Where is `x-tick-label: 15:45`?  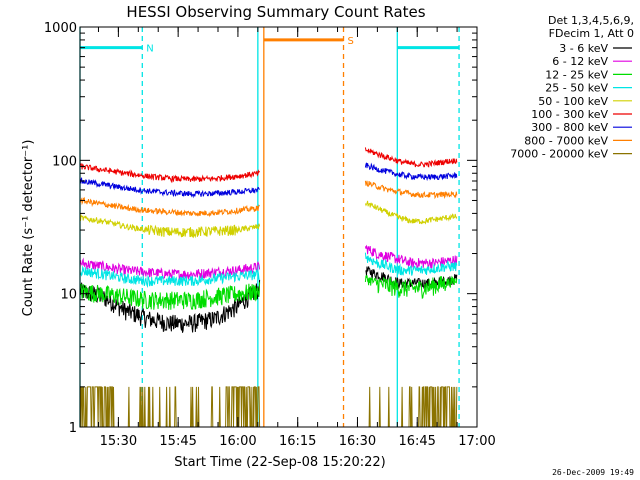
x-tick-label: 15:45 is located at coordinates (177, 441).